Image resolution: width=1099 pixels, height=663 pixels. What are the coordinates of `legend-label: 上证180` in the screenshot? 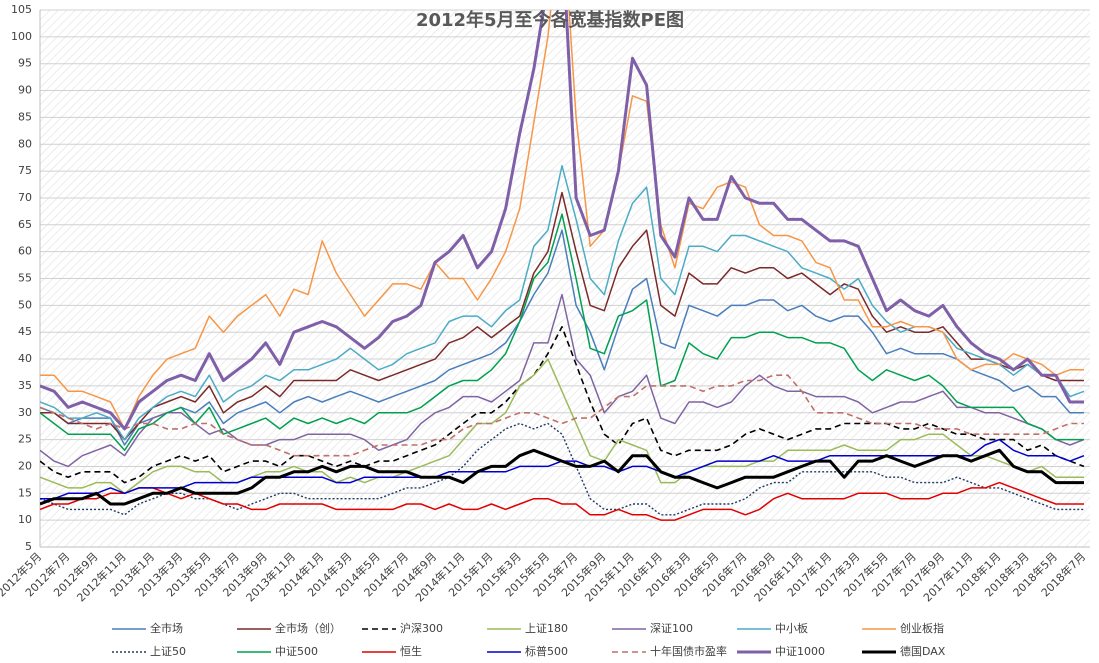 It's located at (546, 628).